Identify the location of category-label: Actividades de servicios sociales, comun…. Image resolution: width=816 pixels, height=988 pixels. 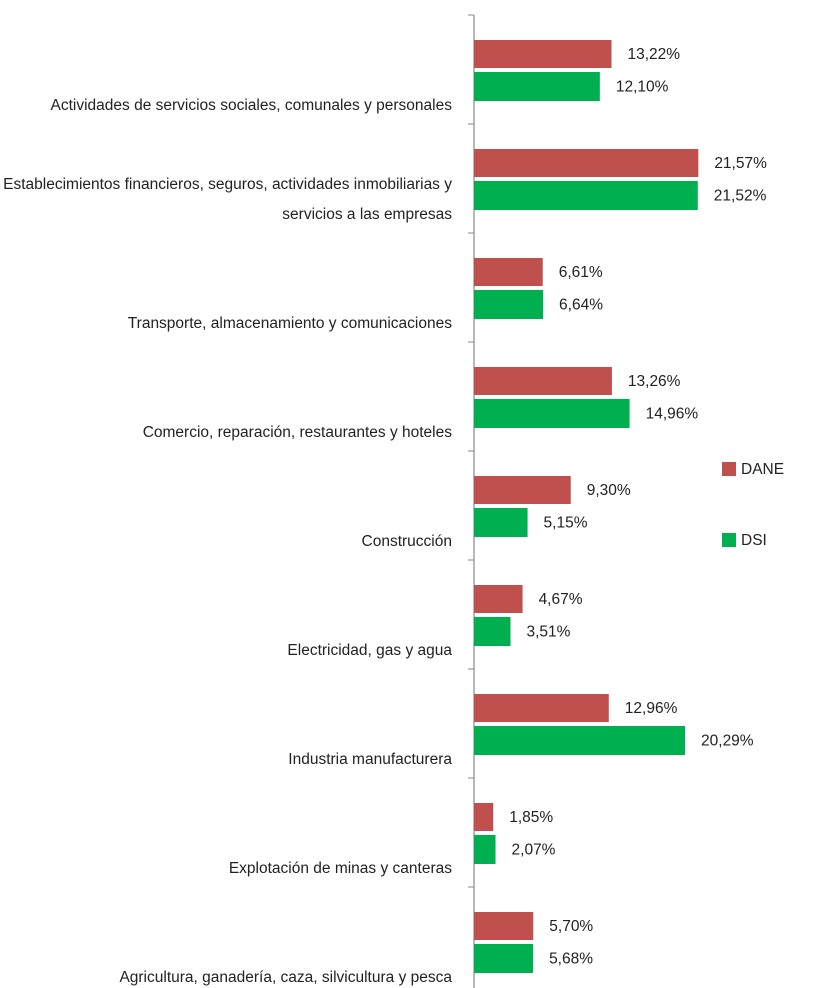
(251, 105).